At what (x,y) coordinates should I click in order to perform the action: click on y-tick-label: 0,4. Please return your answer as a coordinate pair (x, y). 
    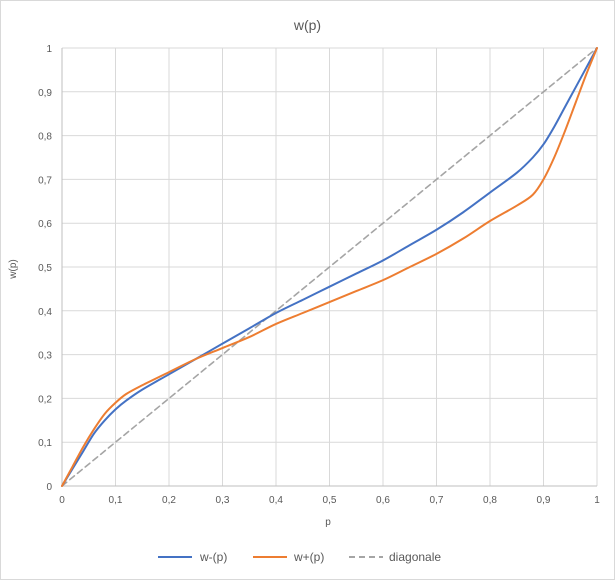
    Looking at the image, I should click on (45, 312).